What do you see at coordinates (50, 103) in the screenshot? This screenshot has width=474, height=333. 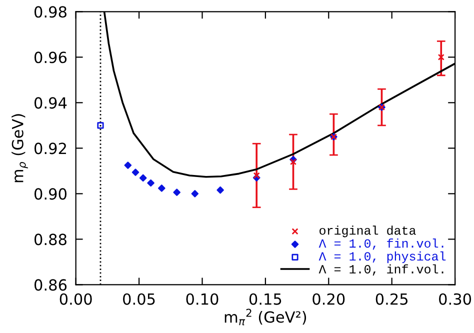 I see `y-tick-label: 0.94` at bounding box center [50, 103].